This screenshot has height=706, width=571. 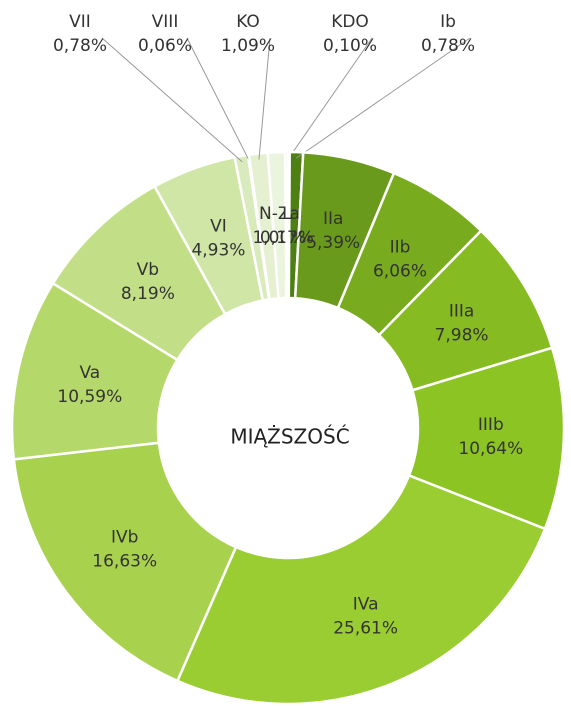 I want to click on slice-label: Vb, so click(x=148, y=270).